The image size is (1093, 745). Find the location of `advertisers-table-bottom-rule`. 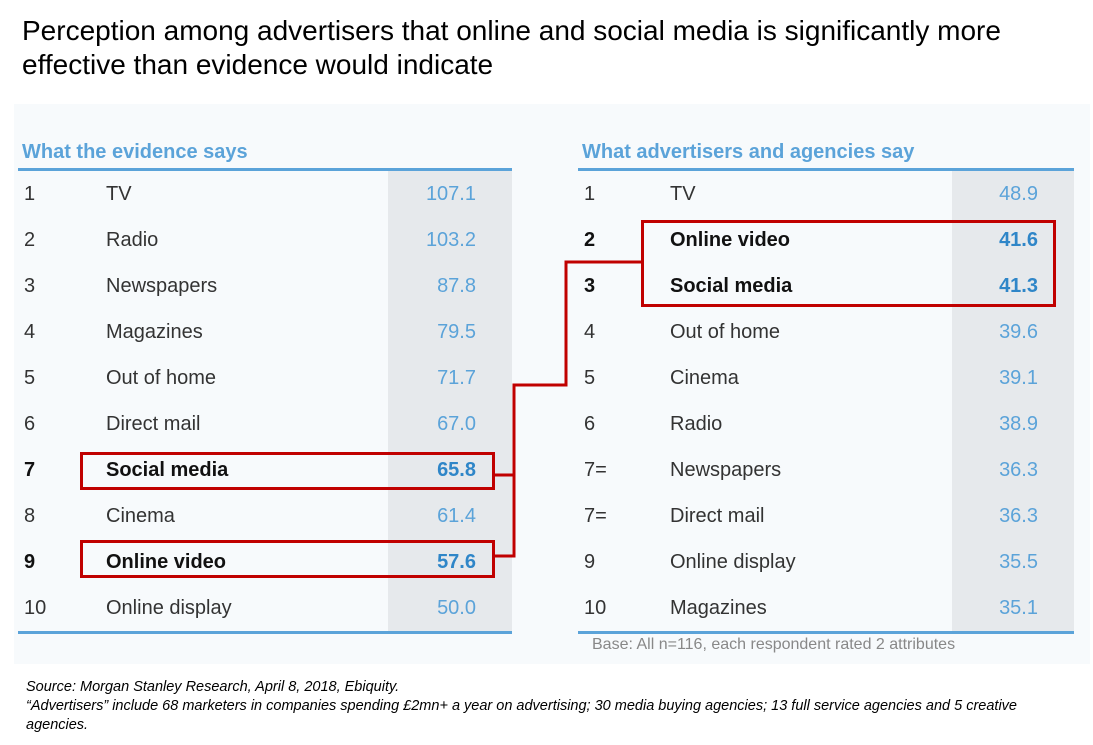

advertisers-table-bottom-rule is located at coordinates (826, 632).